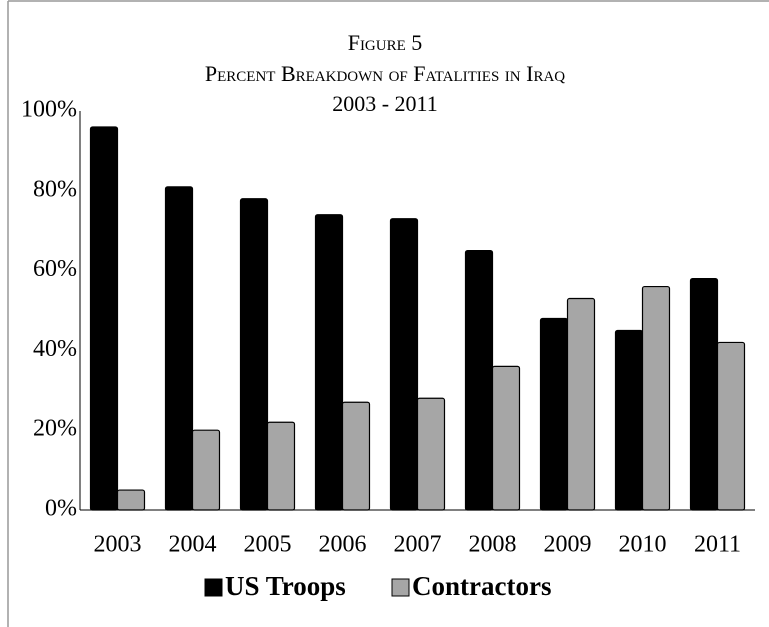  Describe the element at coordinates (717, 545) in the screenshot. I see `x-tick-label: 2011` at that location.